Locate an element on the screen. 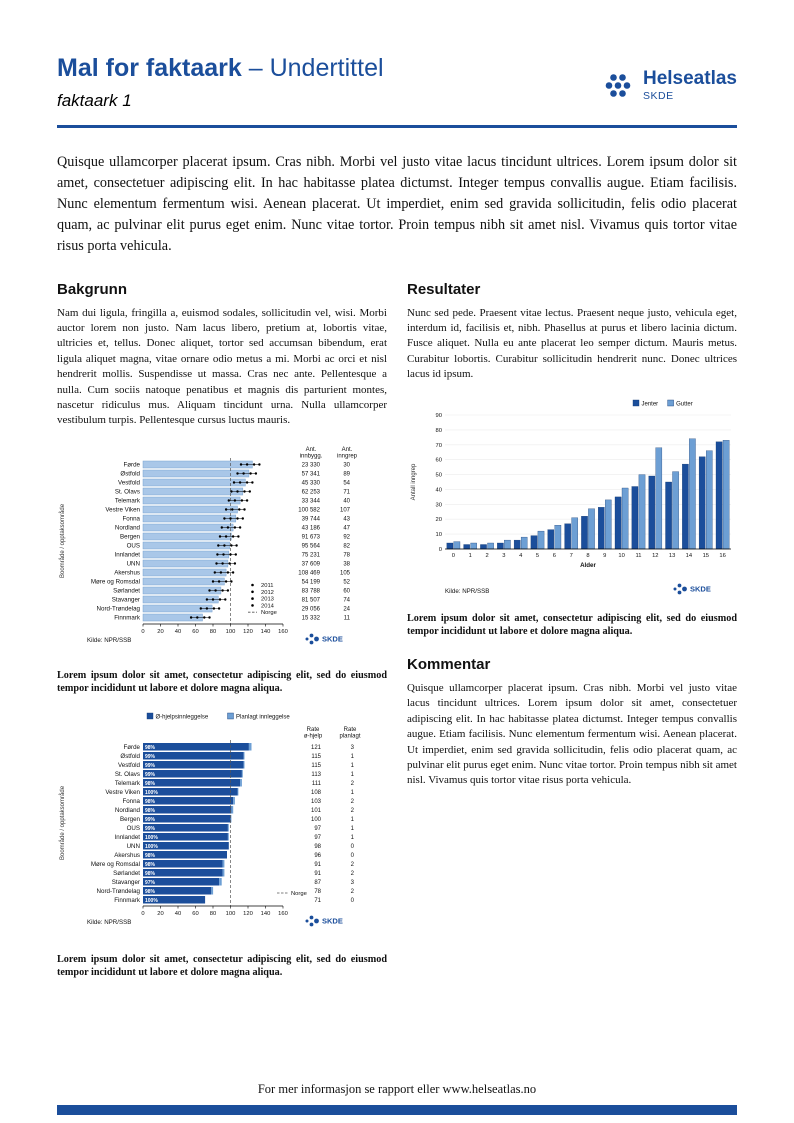 The image size is (794, 1123). svg-text: Sørlandet is located at coordinates (126, 590).